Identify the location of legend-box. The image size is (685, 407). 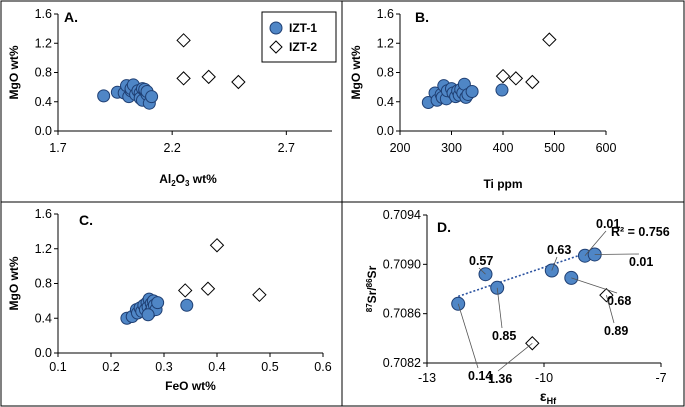
(299, 37).